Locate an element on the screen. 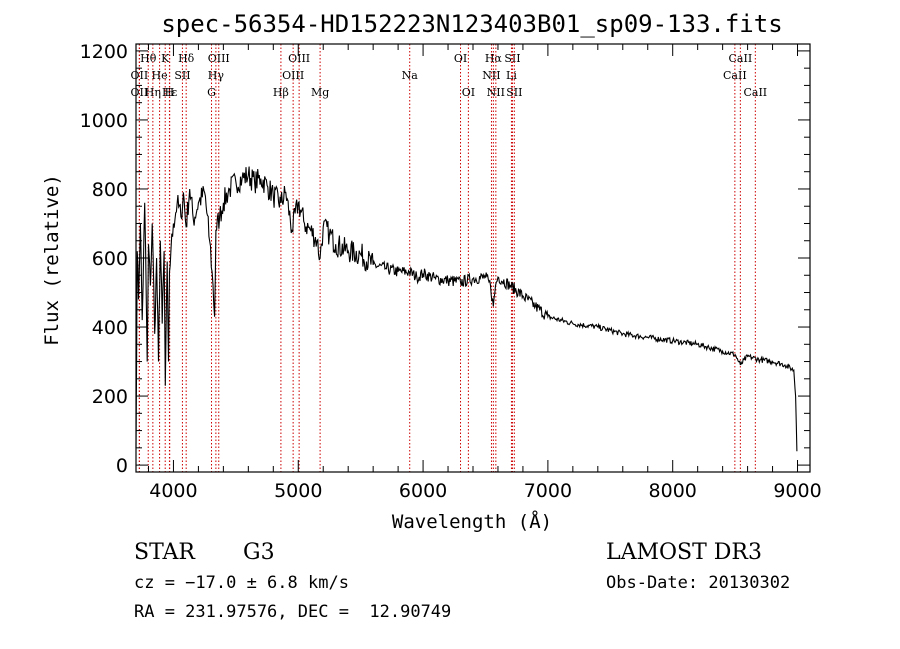  line-marker-label: Hθ is located at coordinates (148, 58).